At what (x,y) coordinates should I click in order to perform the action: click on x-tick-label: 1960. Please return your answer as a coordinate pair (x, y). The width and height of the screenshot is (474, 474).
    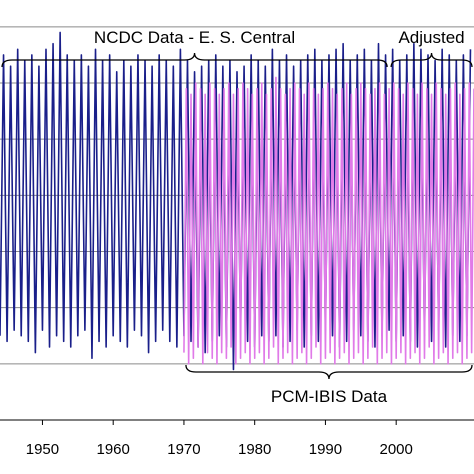
    Looking at the image, I should click on (113, 449).